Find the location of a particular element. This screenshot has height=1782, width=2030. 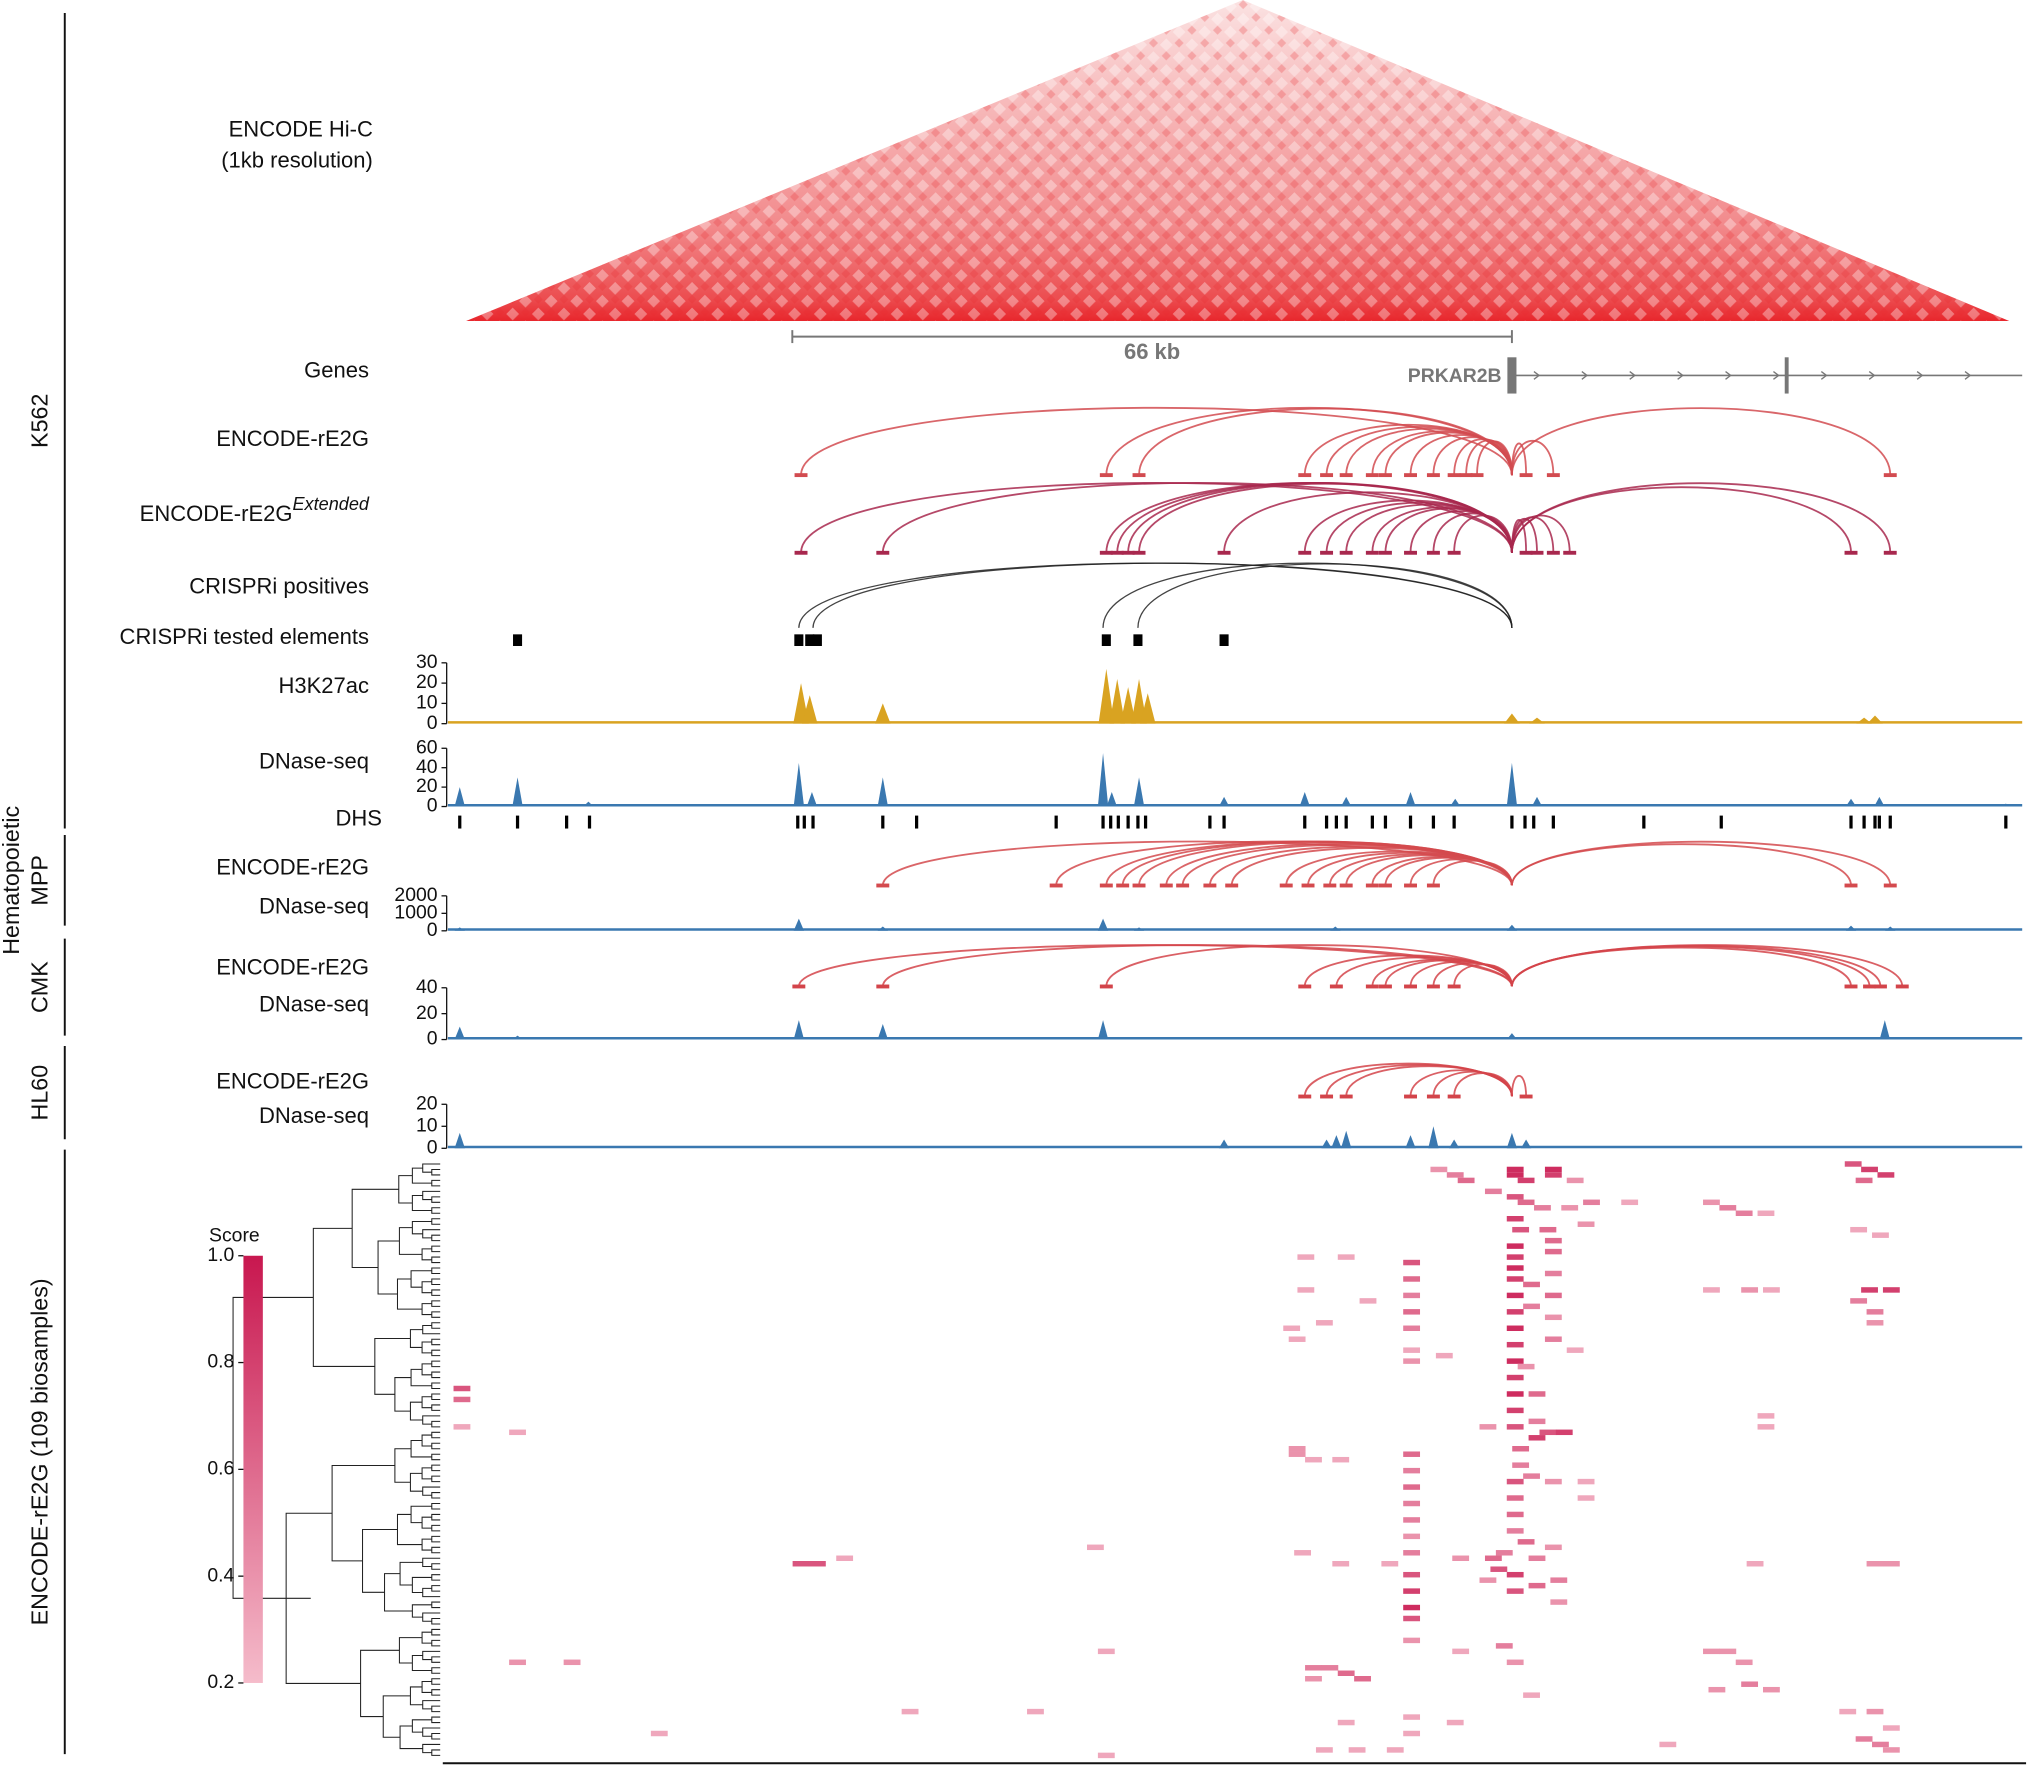

y-tick-label: 2000 is located at coordinates (415, 895).